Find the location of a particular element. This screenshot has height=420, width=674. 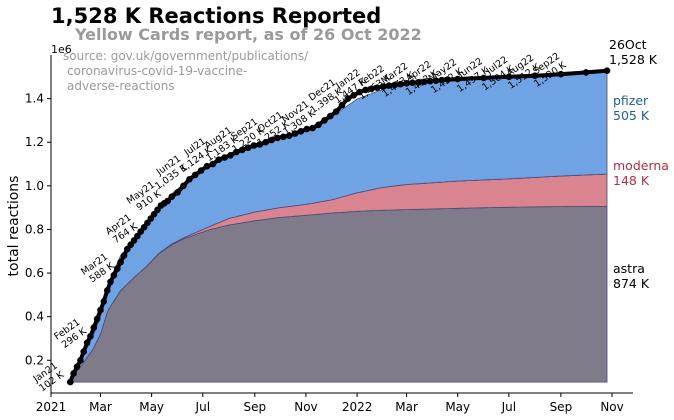

x-tick-label: 2021 is located at coordinates (51, 407).